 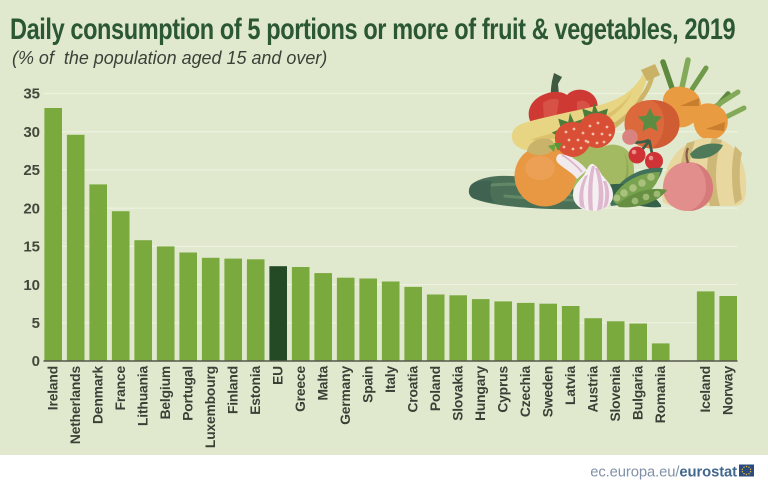 I want to click on svg-text: ec.europa.eu/eurostat, so click(x=663, y=473).